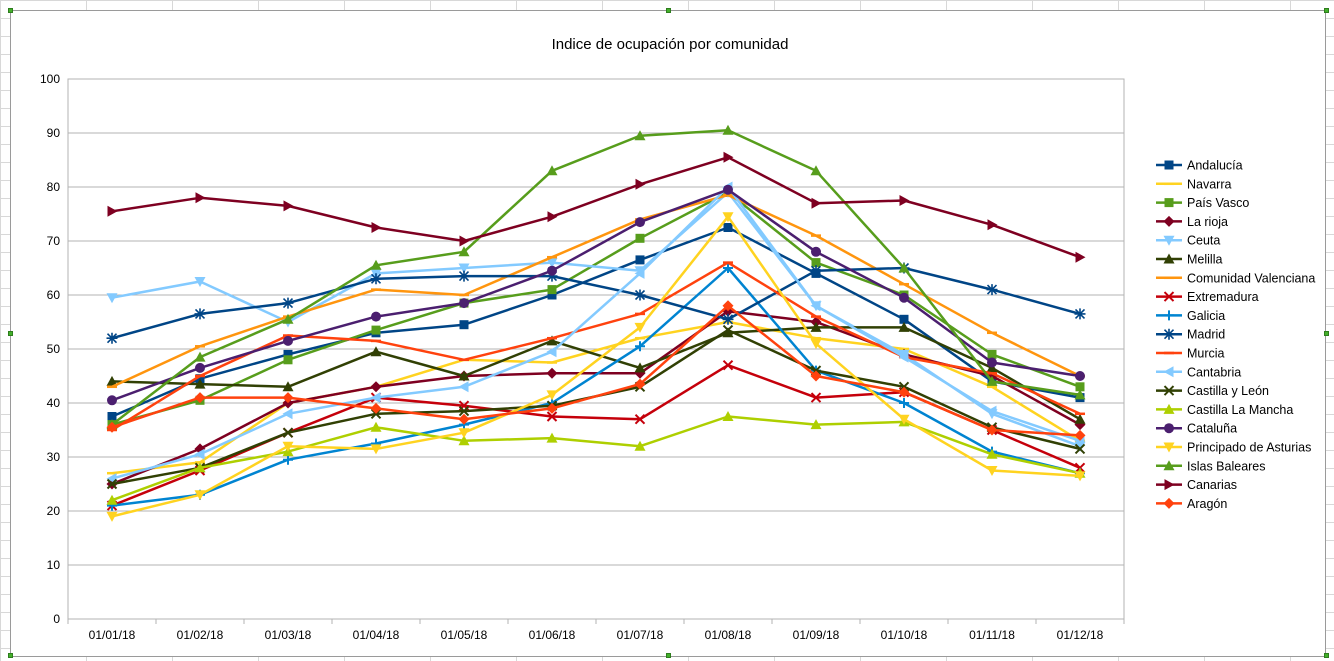 This screenshot has height=661, width=1334. I want to click on selection-handle-top, so click(668, 10).